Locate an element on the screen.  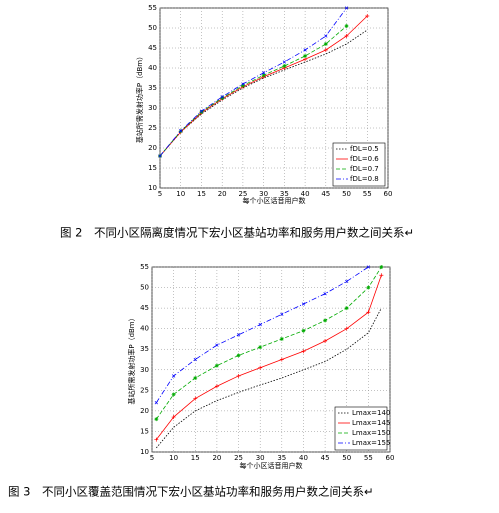
y-tick-label: 45 is located at coordinates (144, 308).